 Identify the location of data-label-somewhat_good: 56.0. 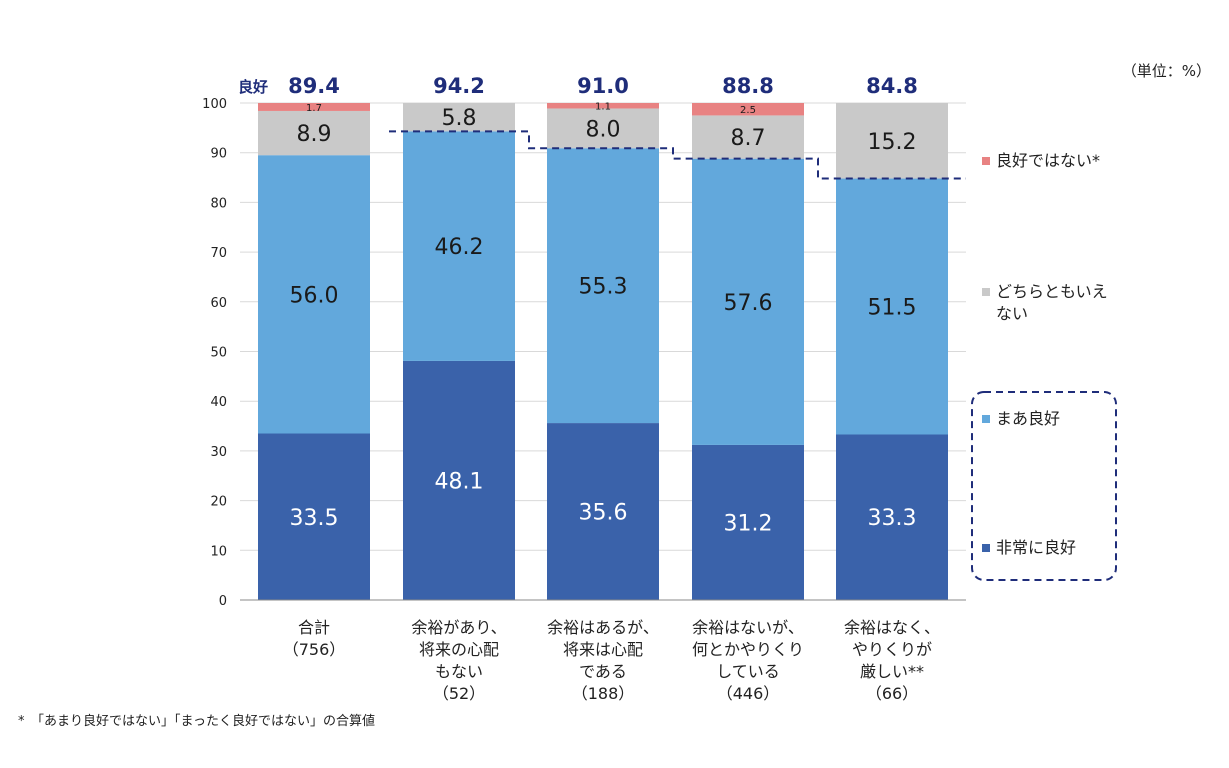
(314, 295).